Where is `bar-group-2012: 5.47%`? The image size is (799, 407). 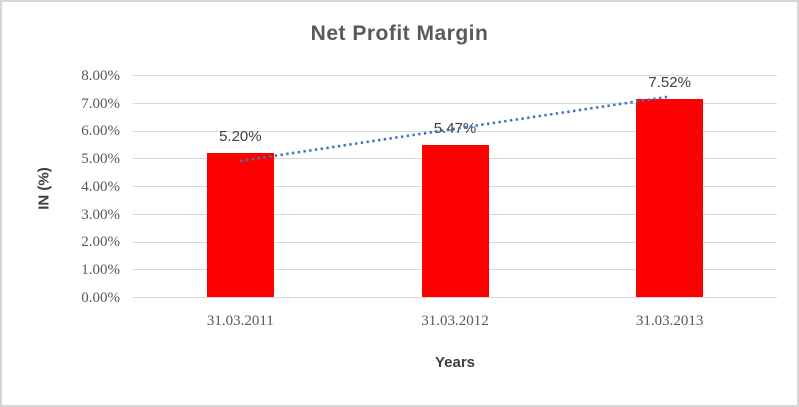 bar-group-2012: 5.47% is located at coordinates (455, 186).